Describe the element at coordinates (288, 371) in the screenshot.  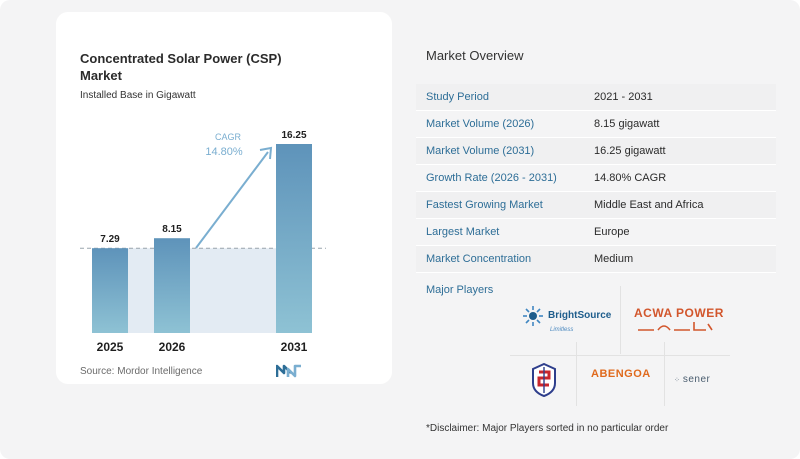
I see `mordor-intelligence-logo-icon` at that location.